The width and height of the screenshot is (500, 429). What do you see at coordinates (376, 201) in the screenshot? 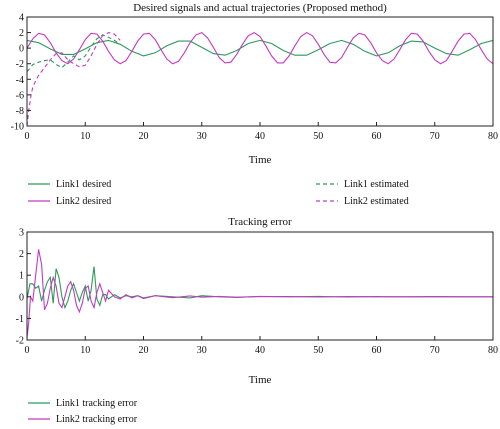
I see `legend-label: Link2 estimated` at bounding box center [376, 201].